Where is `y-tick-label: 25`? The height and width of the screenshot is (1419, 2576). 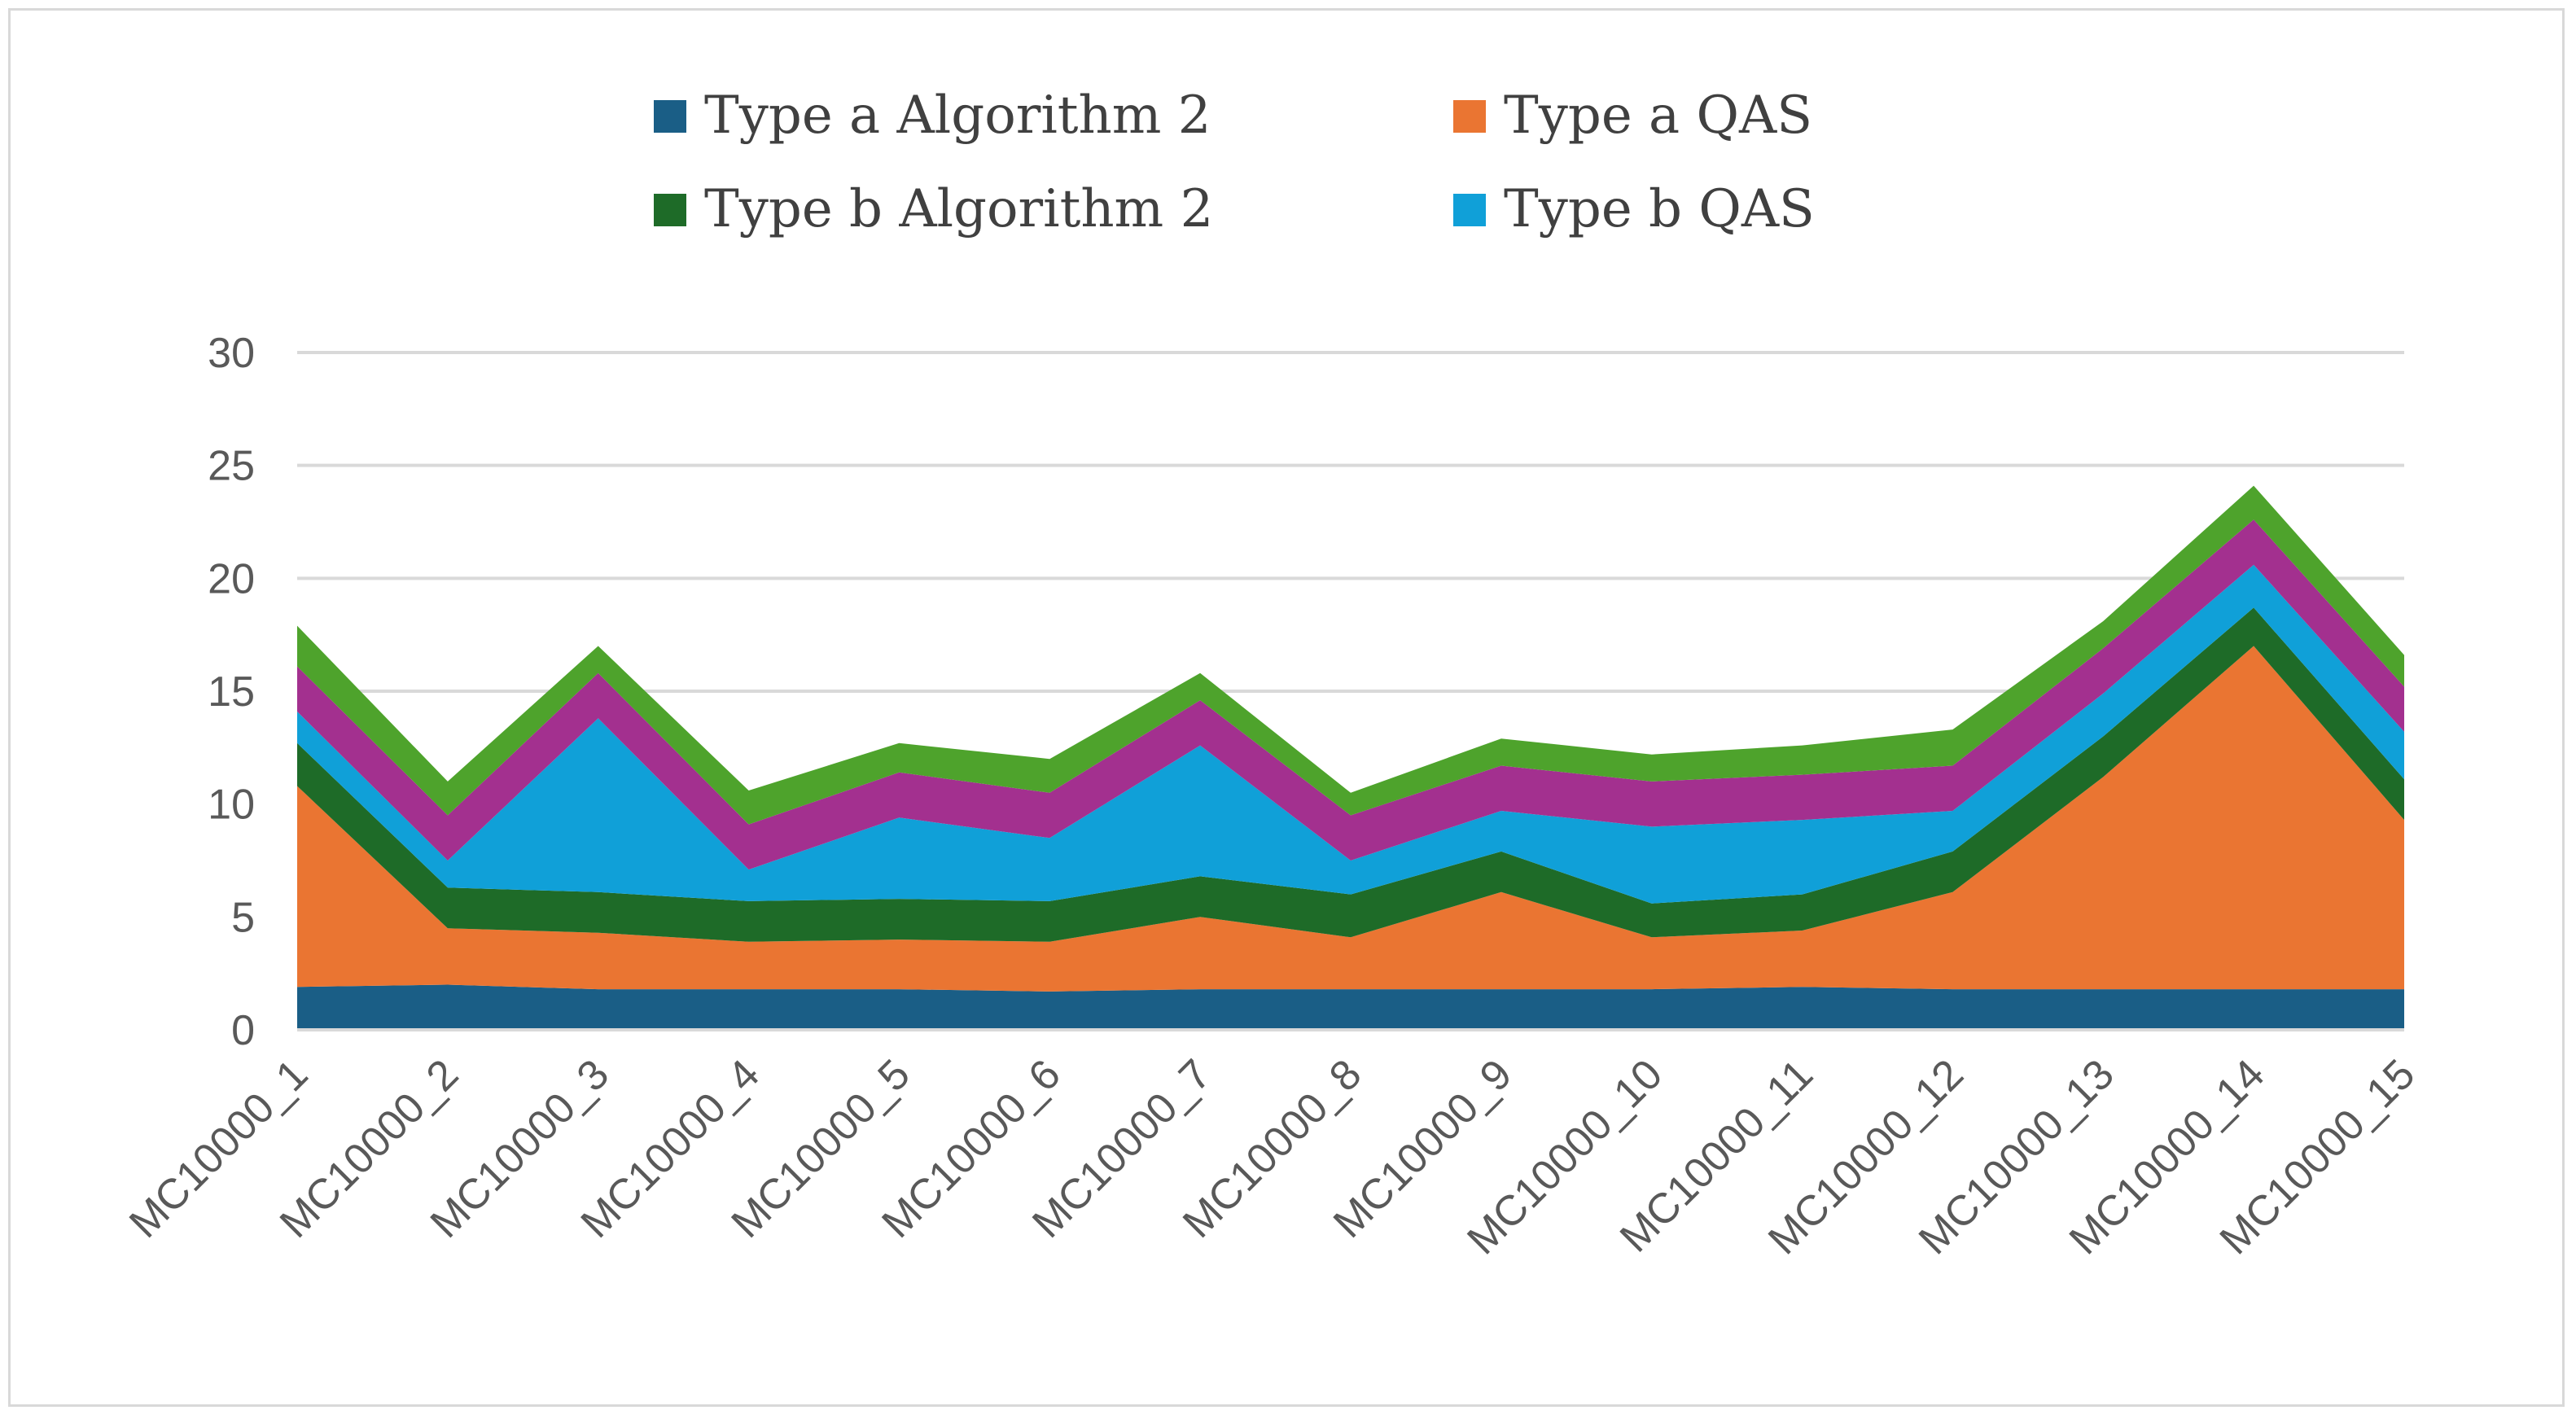
y-tick-label: 25 is located at coordinates (231, 467).